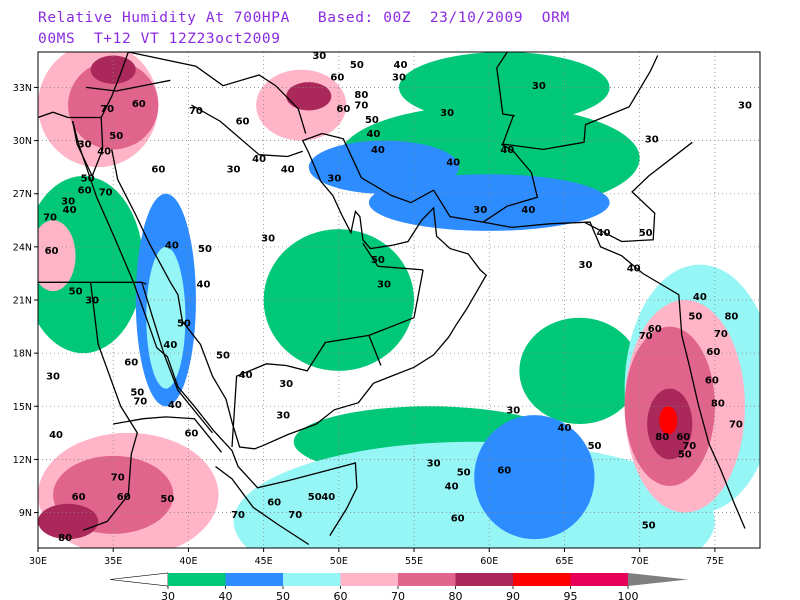 This screenshot has width=800, height=600. Describe the element at coordinates (513, 595) in the screenshot. I see `legend-label: 90` at that location.